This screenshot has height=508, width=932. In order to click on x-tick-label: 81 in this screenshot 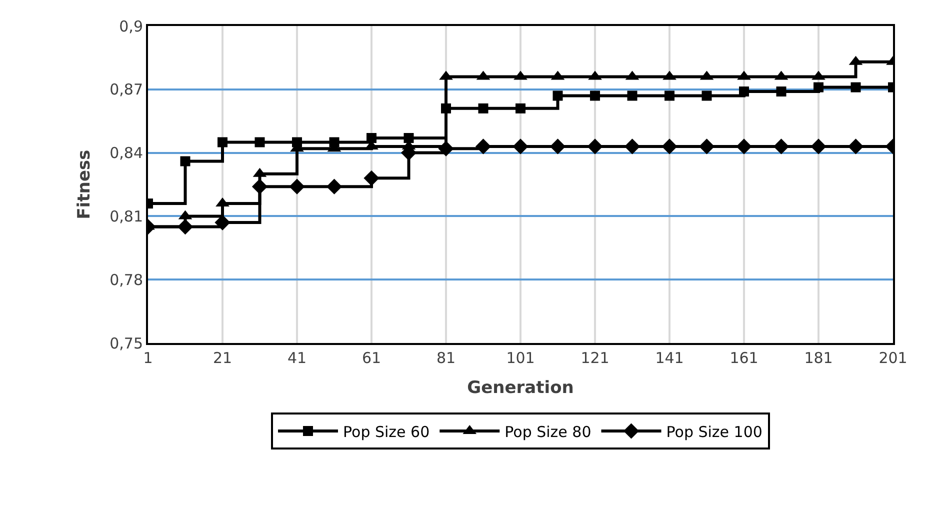, I will do `click(446, 358)`.